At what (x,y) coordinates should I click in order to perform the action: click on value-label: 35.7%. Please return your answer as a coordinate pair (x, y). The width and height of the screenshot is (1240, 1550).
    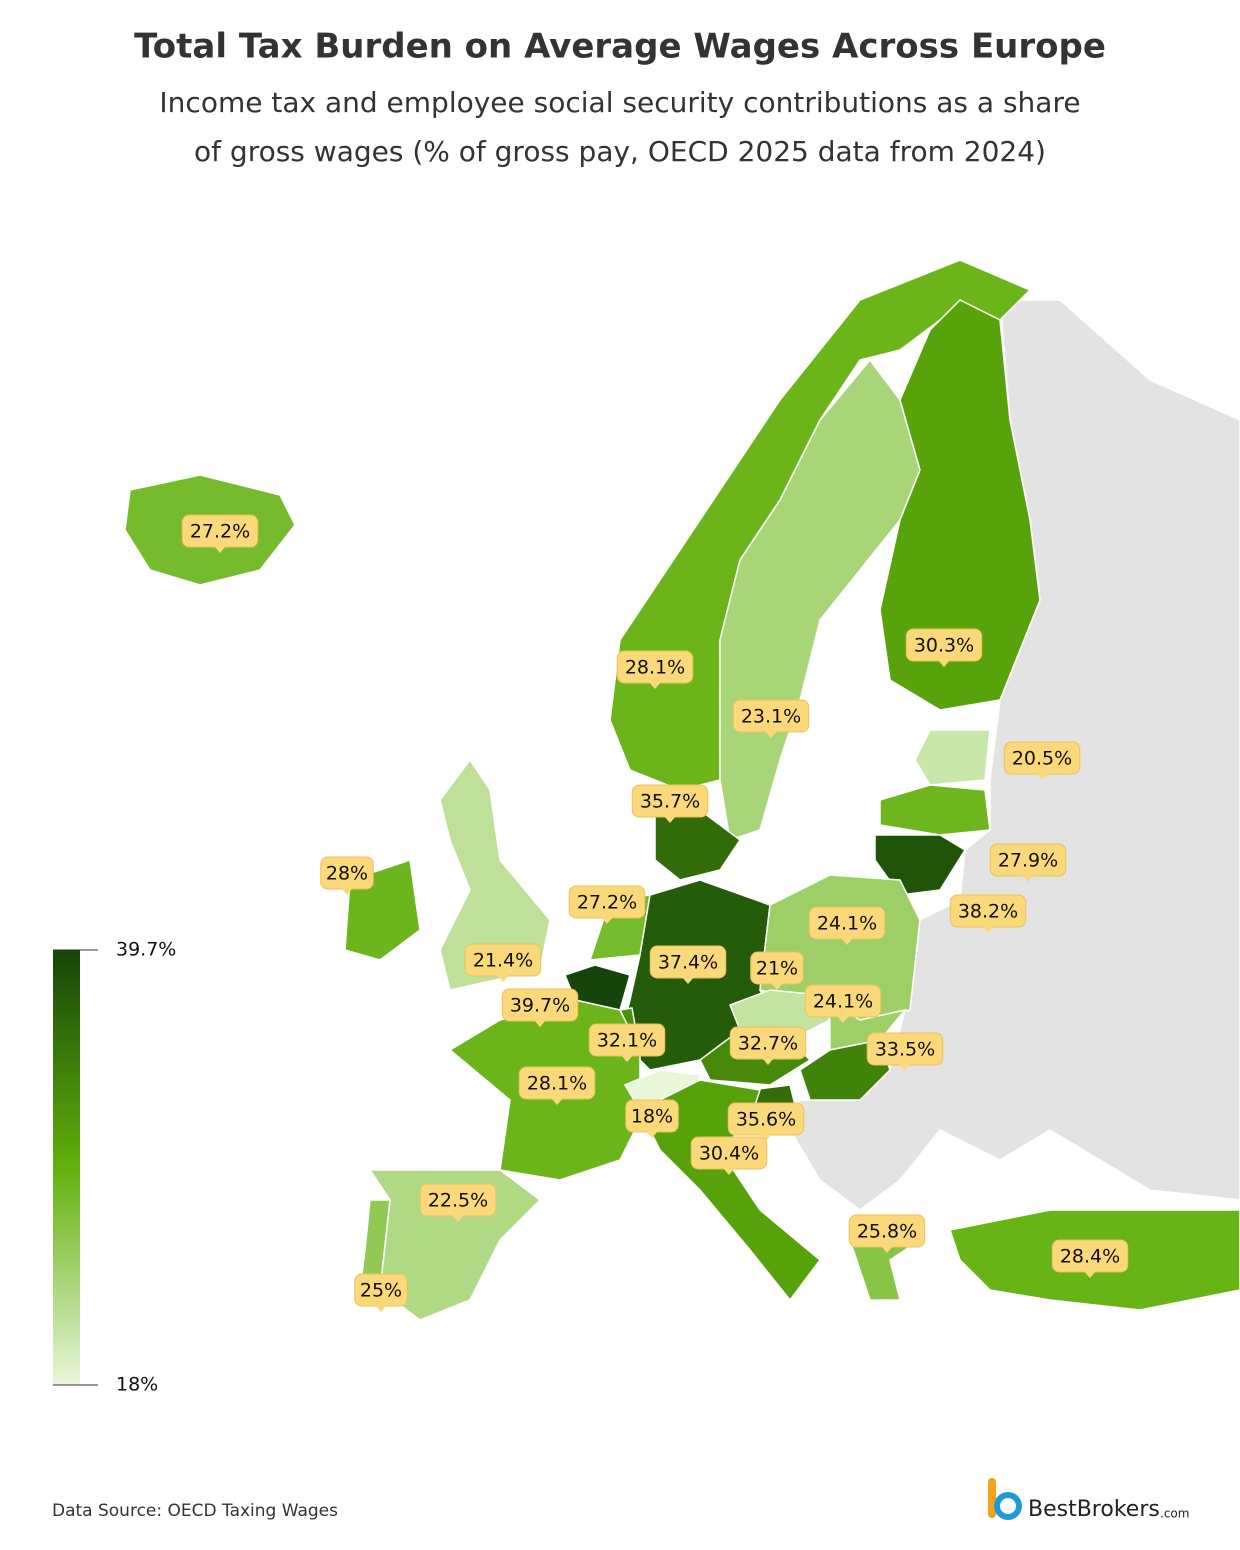
    Looking at the image, I should click on (670, 802).